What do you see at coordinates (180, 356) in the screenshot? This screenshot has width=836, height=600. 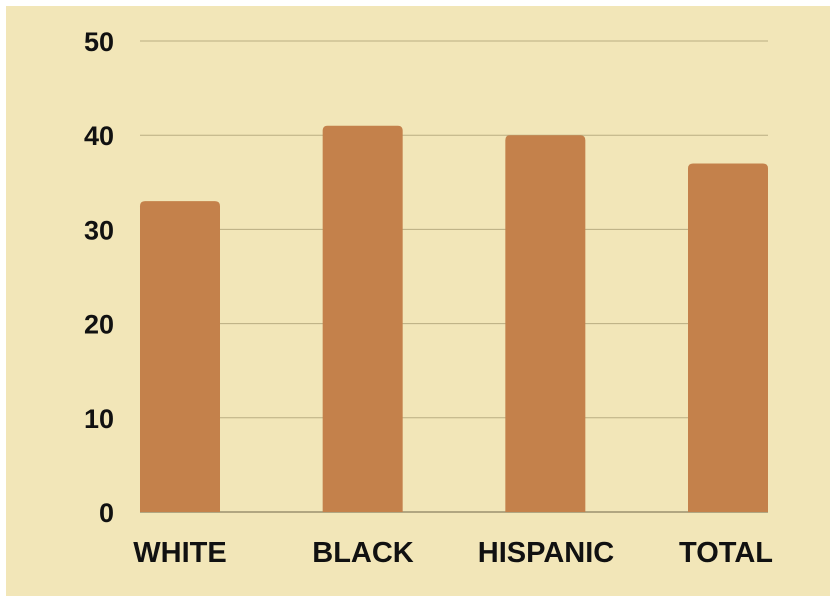 I see `bar-white` at bounding box center [180, 356].